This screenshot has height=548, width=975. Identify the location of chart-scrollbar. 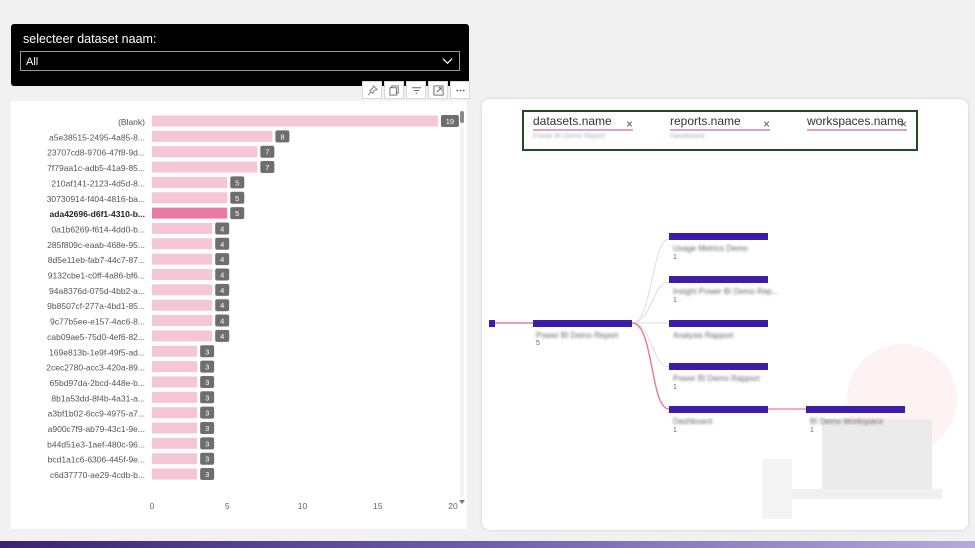
(462, 304).